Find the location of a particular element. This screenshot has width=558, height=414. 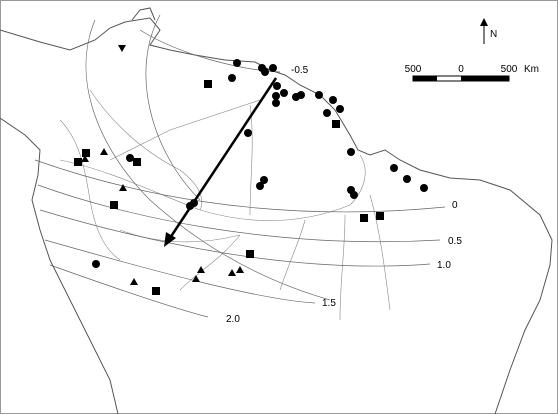

scale-bar: 500 0 500 Km is located at coordinates (472, 73).